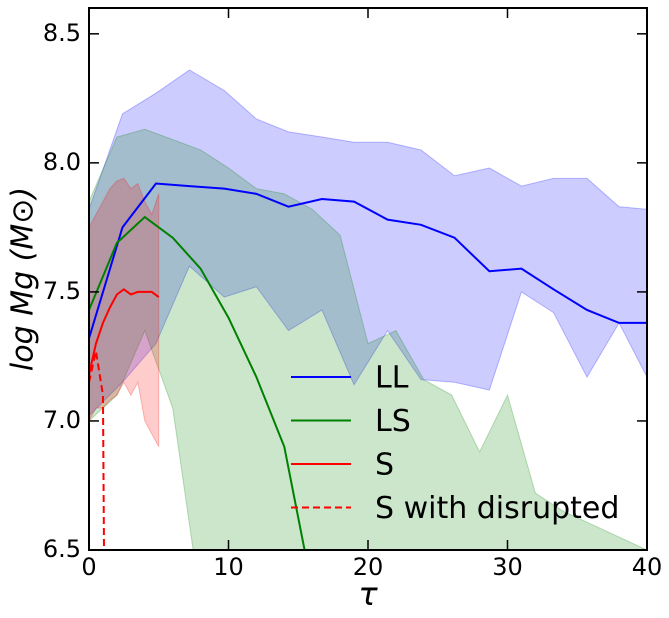 The height and width of the screenshot is (618, 669). Describe the element at coordinates (62, 549) in the screenshot. I see `y-tick-label: 6.5` at that location.